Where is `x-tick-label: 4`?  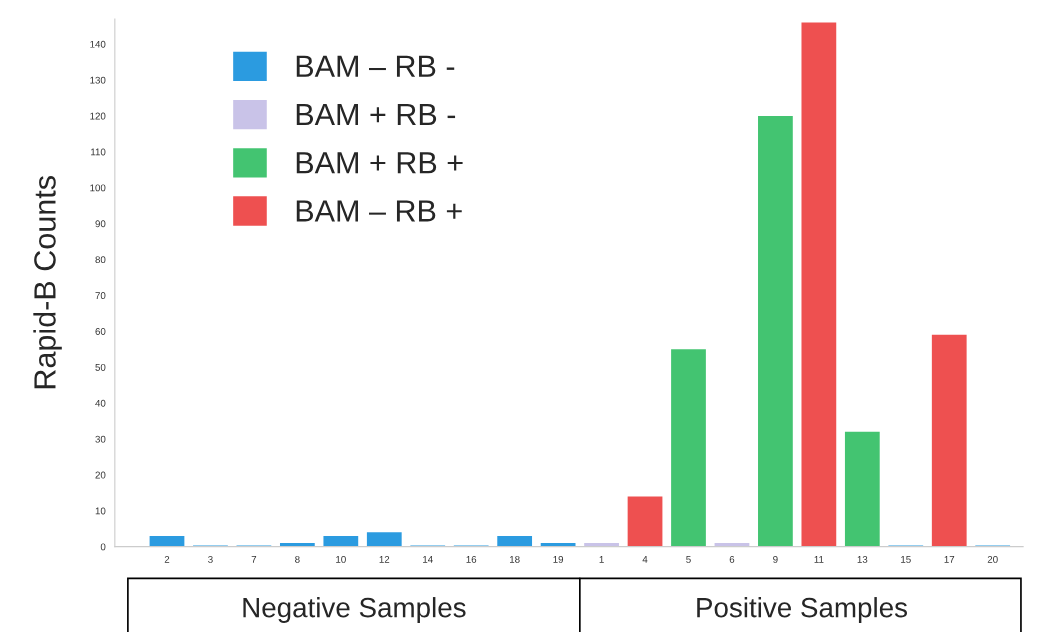
x-tick-label: 4 is located at coordinates (645, 559).